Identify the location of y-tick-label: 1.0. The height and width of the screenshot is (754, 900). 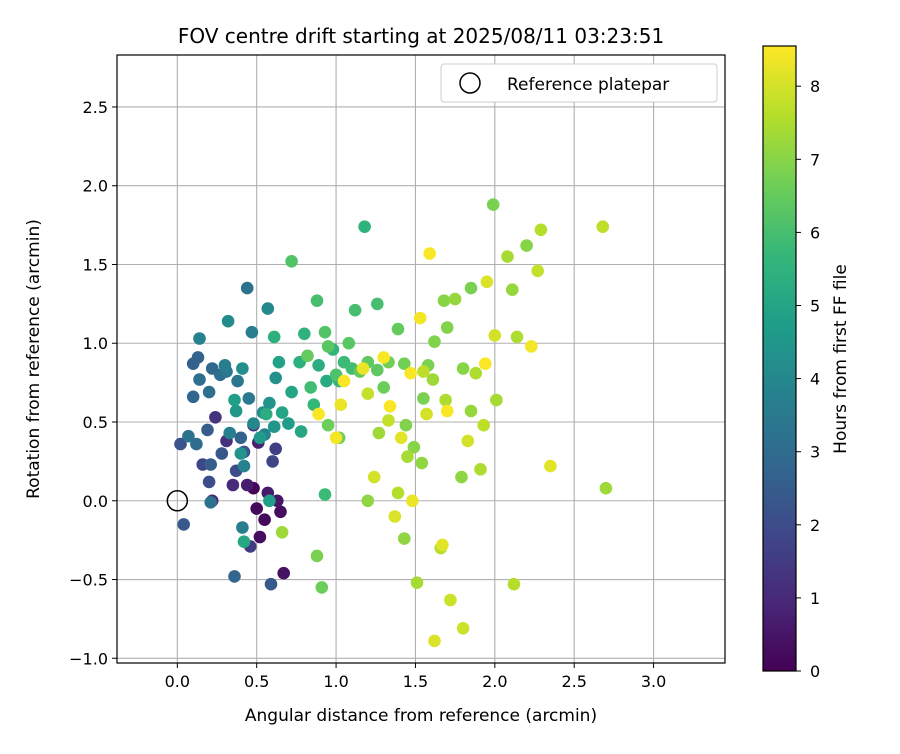
(95, 343).